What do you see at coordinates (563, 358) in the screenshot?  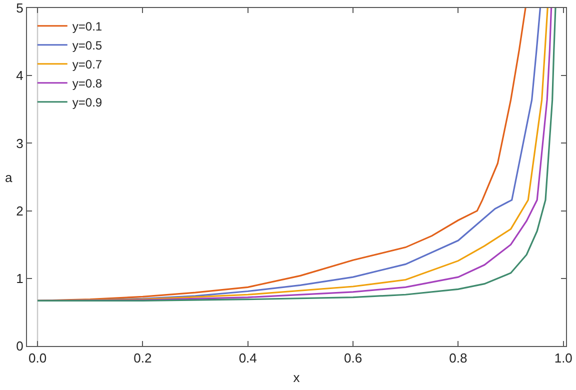 I see `x-tick-label: 1.0` at bounding box center [563, 358].